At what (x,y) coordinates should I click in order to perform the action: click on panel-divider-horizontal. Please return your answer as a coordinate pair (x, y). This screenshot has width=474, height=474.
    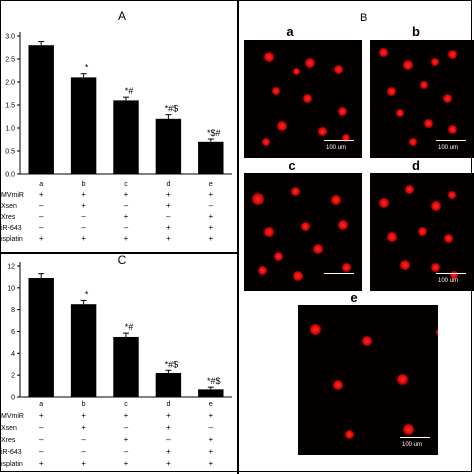
    Looking at the image, I should click on (119, 253).